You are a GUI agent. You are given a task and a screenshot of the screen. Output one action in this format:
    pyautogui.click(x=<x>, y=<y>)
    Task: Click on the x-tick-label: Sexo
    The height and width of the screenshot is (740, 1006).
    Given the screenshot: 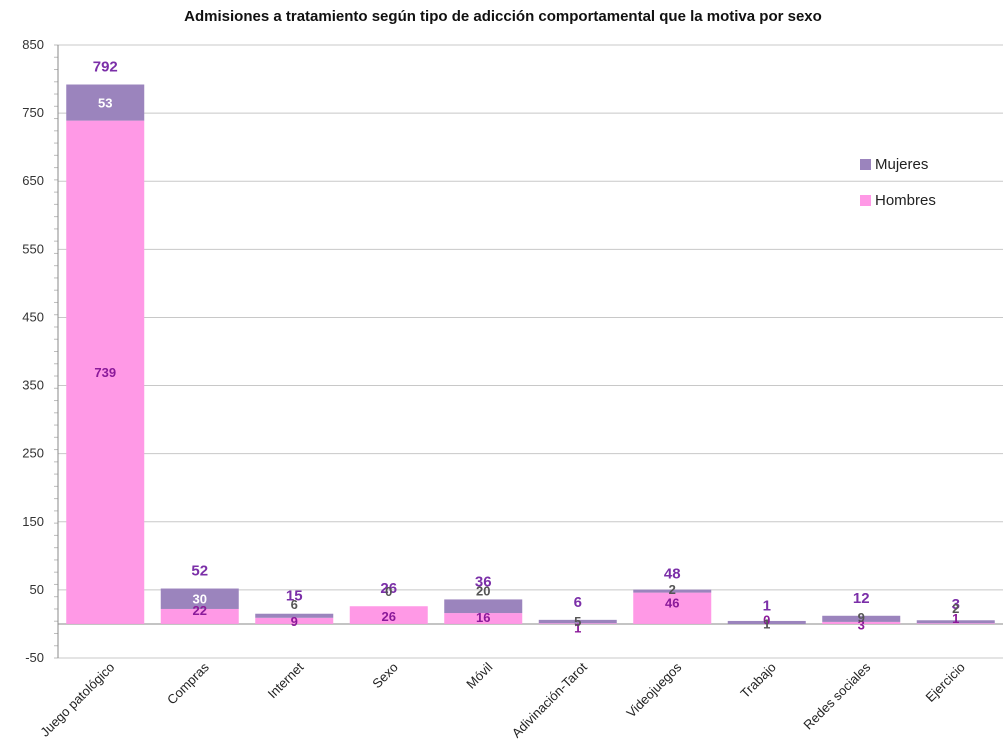 What is the action you would take?
    pyautogui.click(x=385, y=676)
    